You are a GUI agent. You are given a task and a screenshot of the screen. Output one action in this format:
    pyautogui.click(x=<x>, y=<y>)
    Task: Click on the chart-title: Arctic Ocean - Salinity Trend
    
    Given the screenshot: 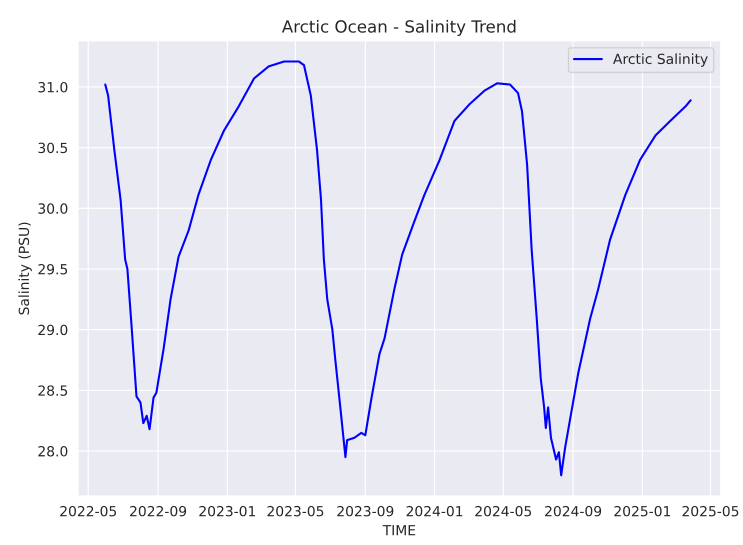 What is the action you would take?
    pyautogui.click(x=399, y=28)
    